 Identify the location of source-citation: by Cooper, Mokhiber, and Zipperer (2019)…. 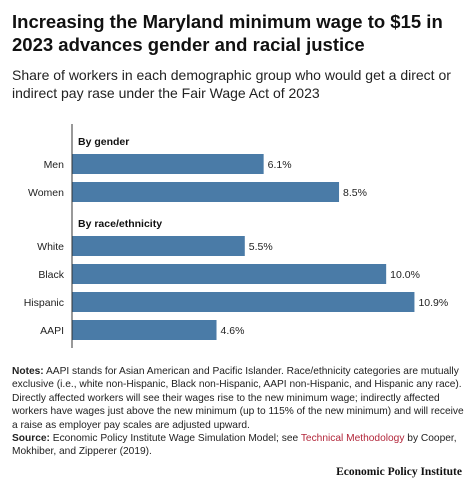
(234, 445).